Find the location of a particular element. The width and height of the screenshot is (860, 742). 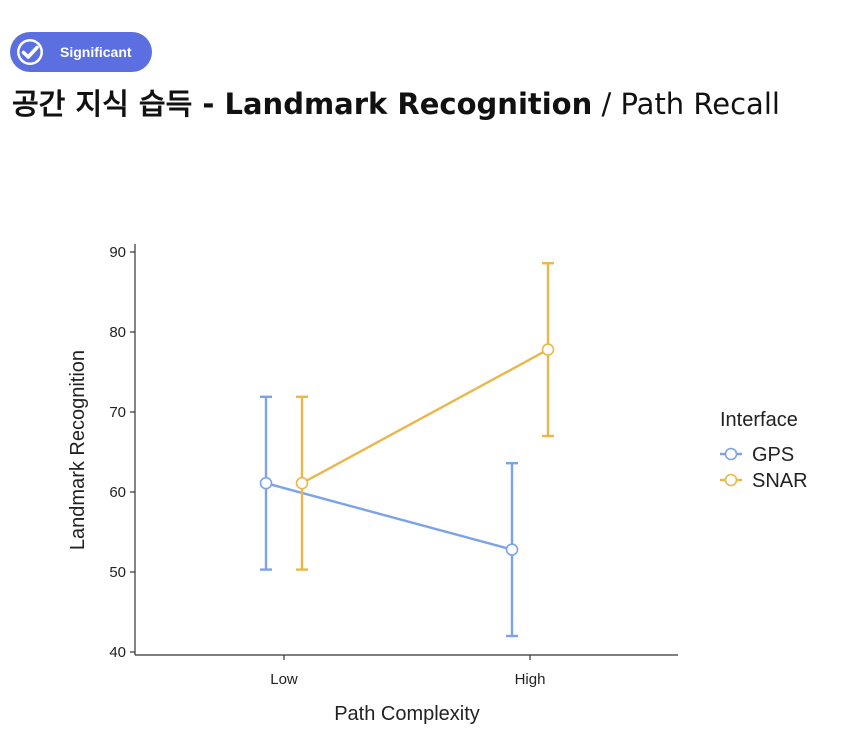

x-tick-label: Low is located at coordinates (284, 679).